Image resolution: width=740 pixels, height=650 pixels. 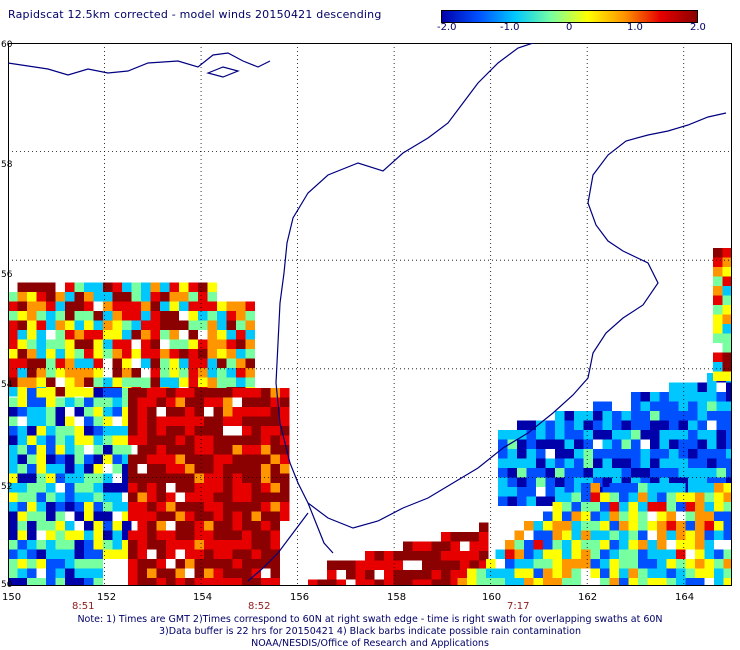 I want to click on swath-time-label: 7:17, so click(x=518, y=606).